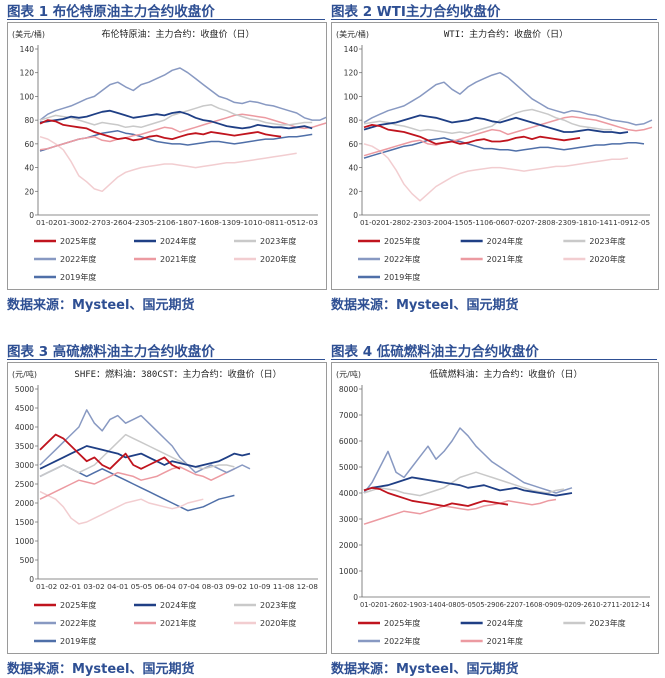  What do you see at coordinates (24, 522) in the screenshot?
I see `y-tick-label: 1500` at bounding box center [24, 522].